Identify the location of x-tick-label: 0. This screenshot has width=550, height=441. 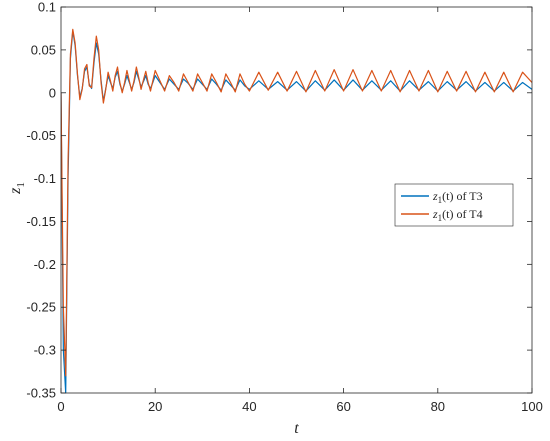
(60, 406).